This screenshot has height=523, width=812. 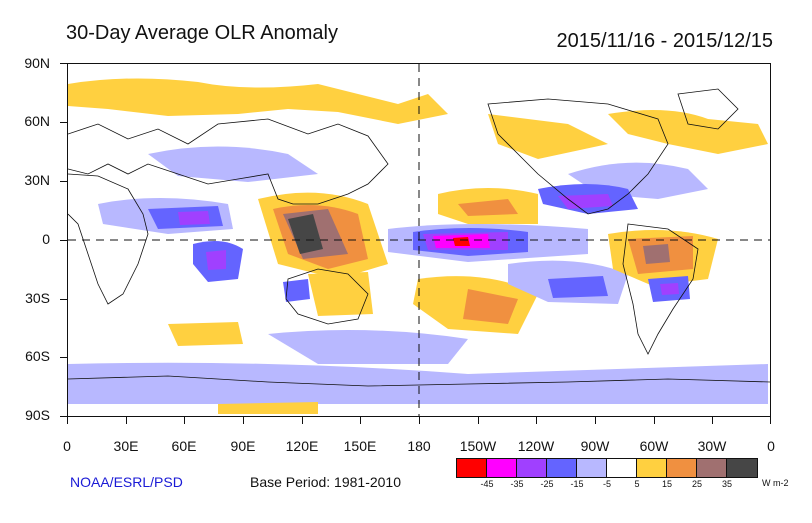 What do you see at coordinates (302, 446) in the screenshot?
I see `lon-label-120e: 120E` at bounding box center [302, 446].